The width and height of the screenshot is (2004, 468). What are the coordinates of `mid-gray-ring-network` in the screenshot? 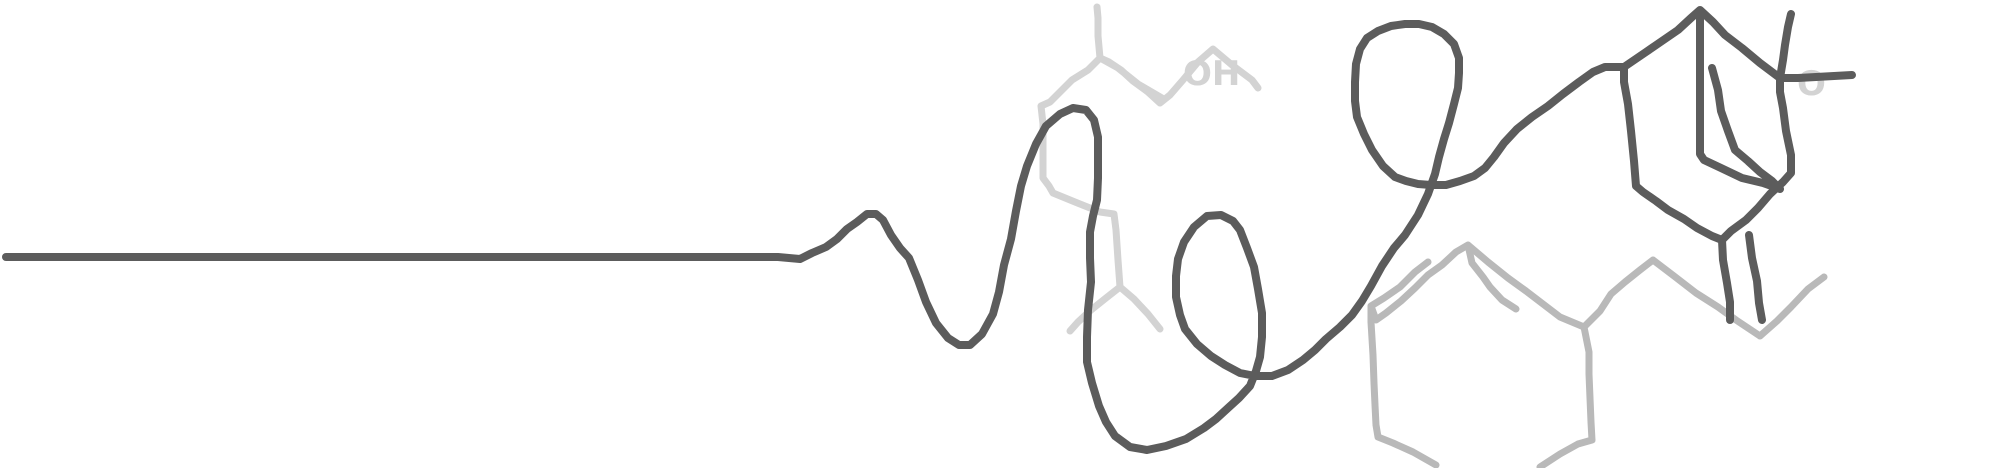 It's located at (1597, 354).